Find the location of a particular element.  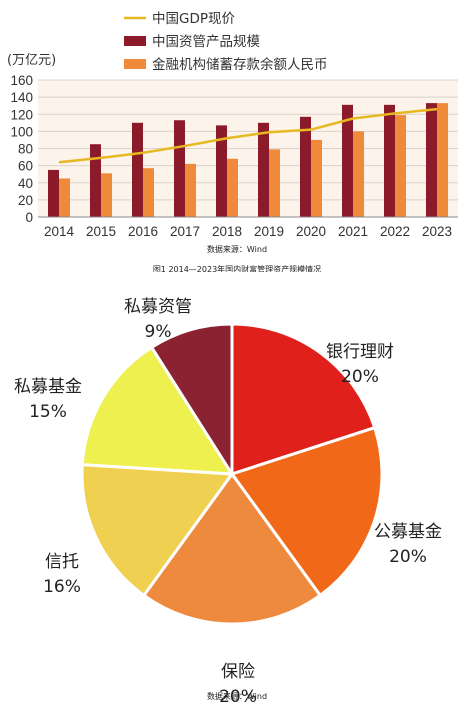

legend-label: 中国GDP现价 is located at coordinates (193, 19).